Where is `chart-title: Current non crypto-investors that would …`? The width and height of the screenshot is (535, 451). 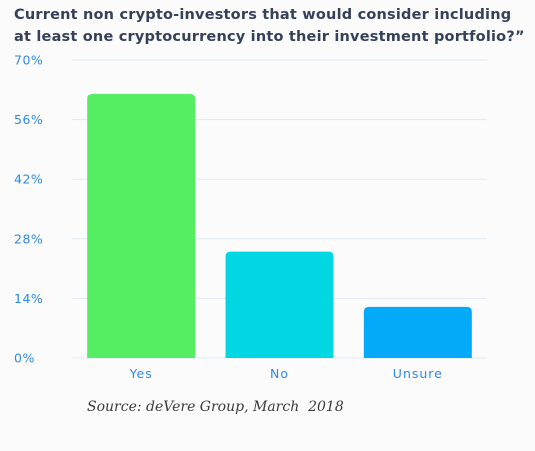
chart-title: Current non crypto-investors that would … is located at coordinates (269, 26).